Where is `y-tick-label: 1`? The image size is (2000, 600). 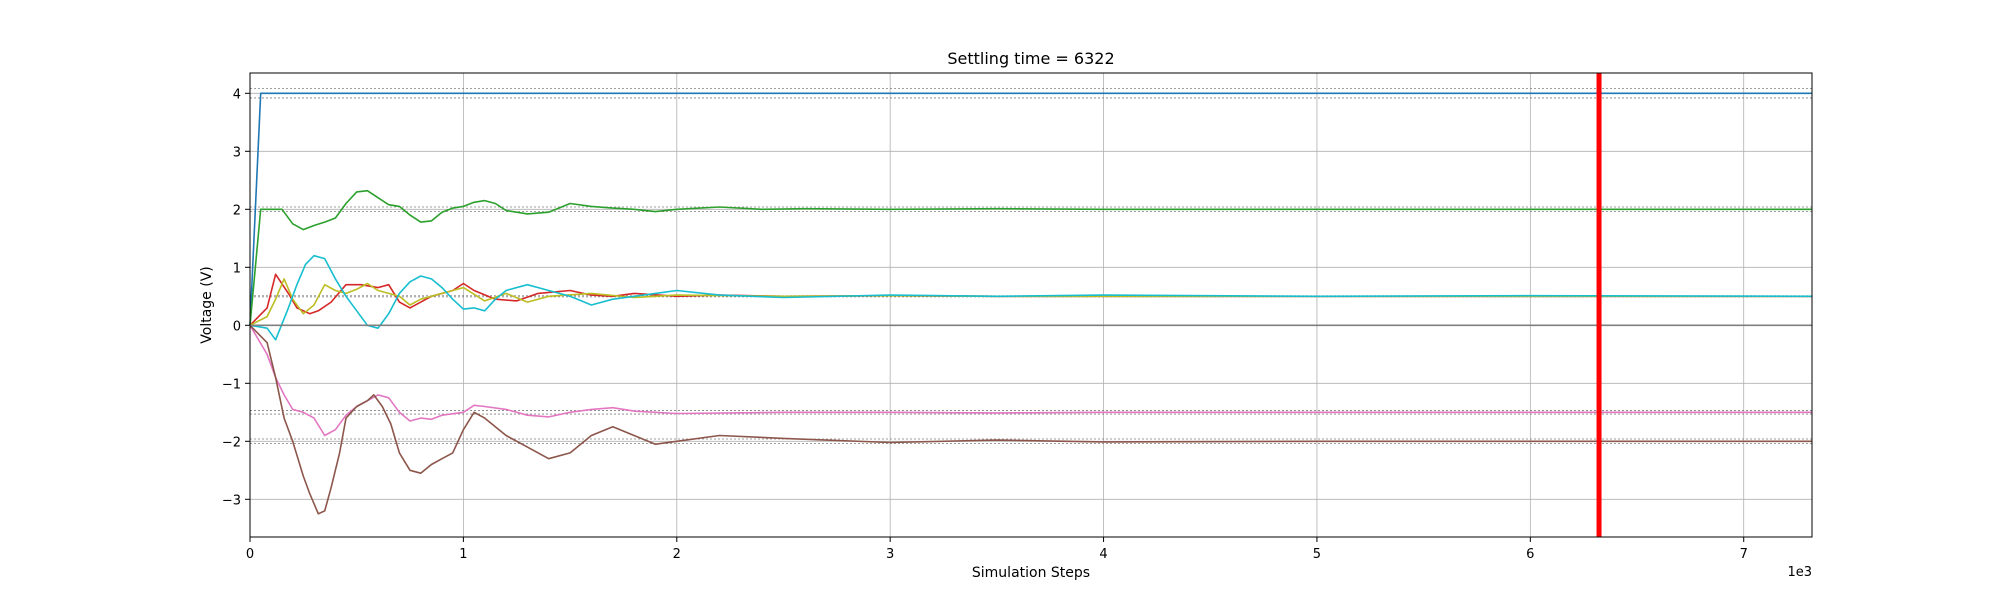 y-tick-label: 1 is located at coordinates (237, 268).